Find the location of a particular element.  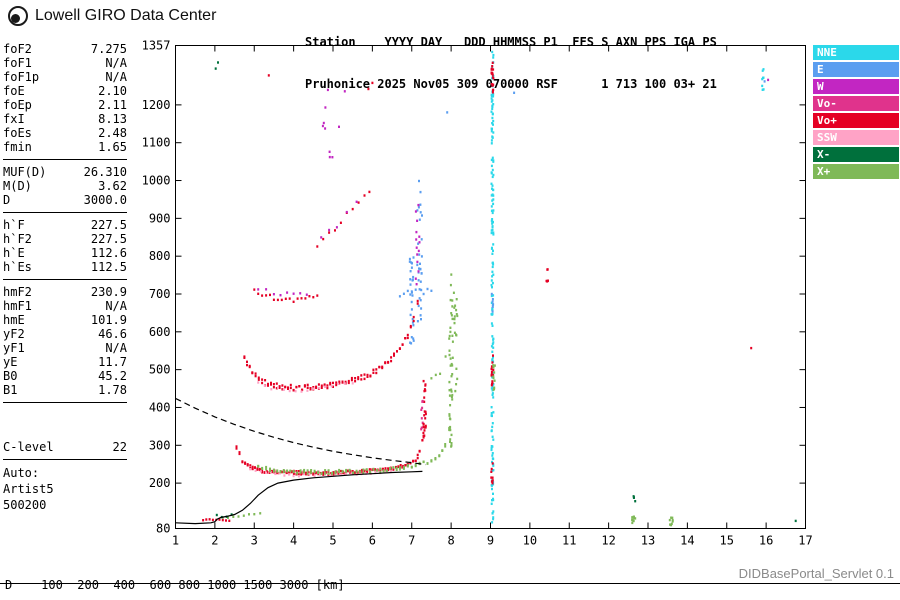

param-label: hmF2 is located at coordinates (17, 292).